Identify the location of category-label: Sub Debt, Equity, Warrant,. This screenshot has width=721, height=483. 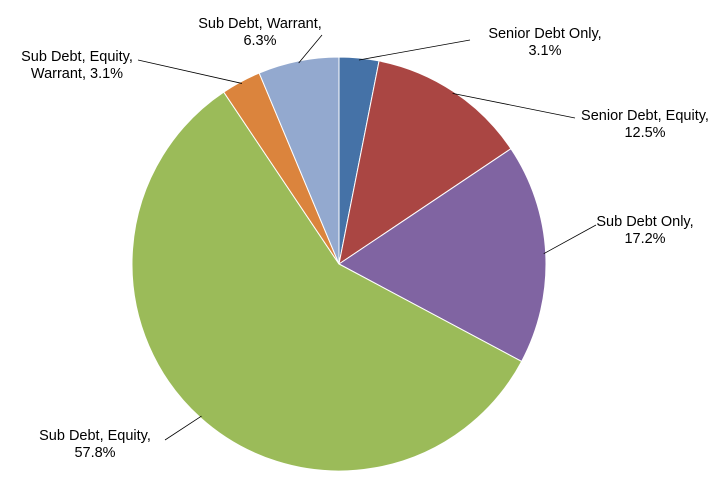
(77, 65).